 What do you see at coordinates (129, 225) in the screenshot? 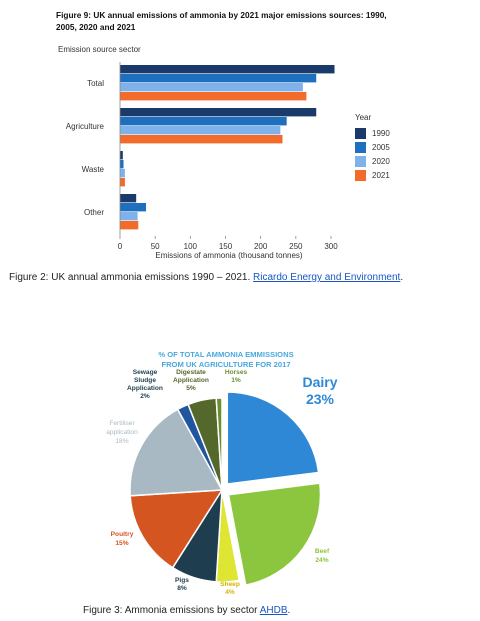
I see `bar-other-2021` at bounding box center [129, 225].